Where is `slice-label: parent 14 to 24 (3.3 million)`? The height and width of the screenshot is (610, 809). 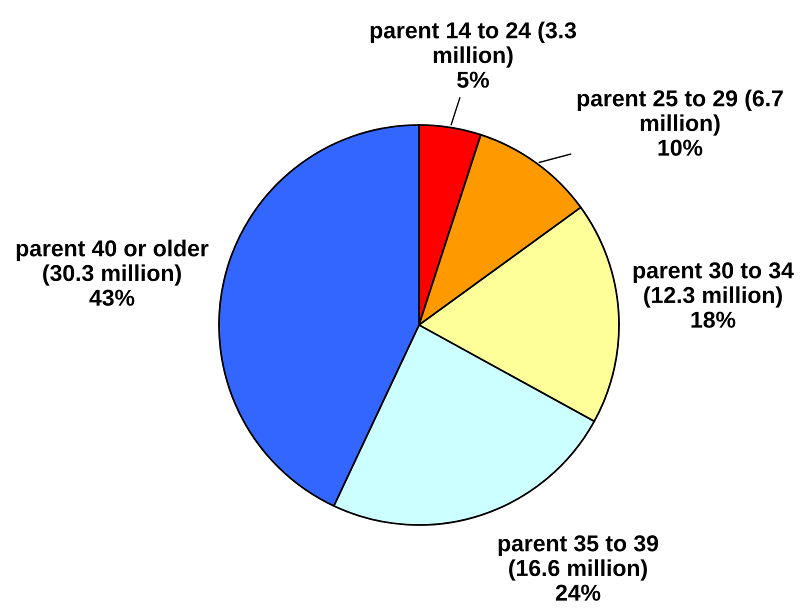
slice-label: parent 14 to 24 (3.3 million) is located at coordinates (473, 45).